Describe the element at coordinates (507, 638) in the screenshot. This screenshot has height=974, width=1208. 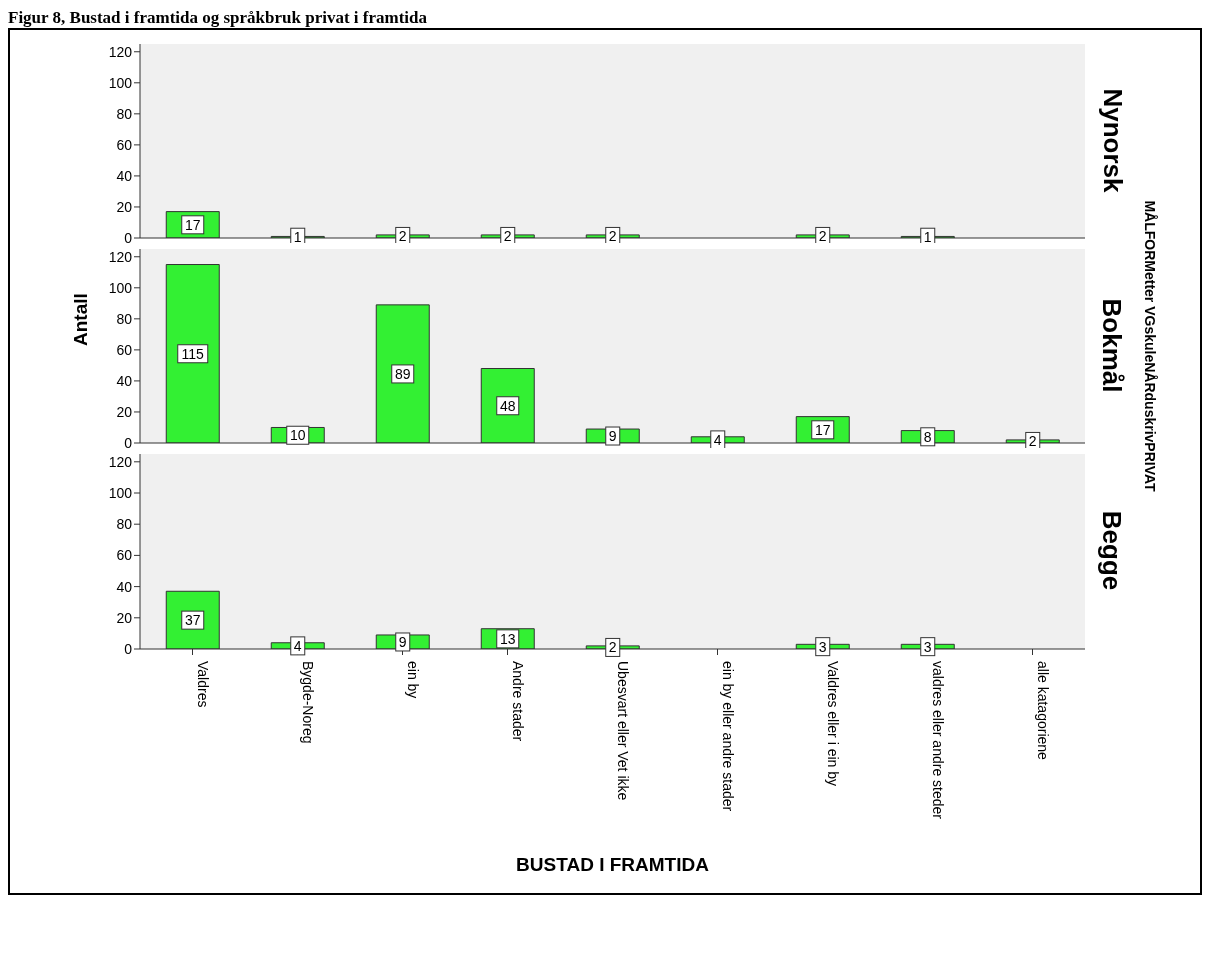
I see `data-label: 13` at that location.